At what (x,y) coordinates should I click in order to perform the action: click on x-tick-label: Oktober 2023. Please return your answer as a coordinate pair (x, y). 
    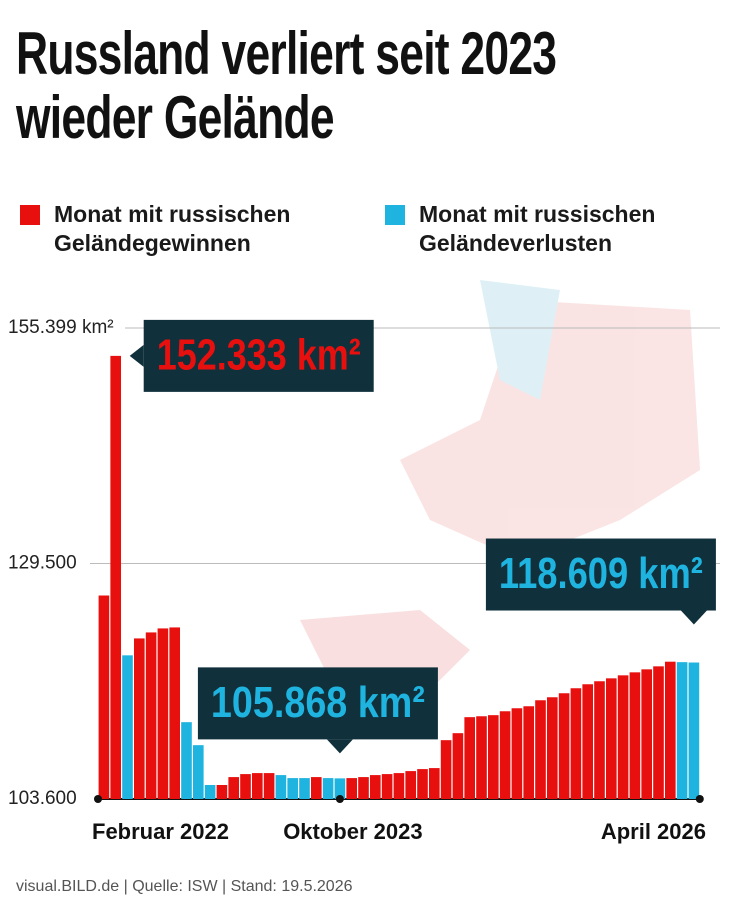
    Looking at the image, I should click on (352, 831).